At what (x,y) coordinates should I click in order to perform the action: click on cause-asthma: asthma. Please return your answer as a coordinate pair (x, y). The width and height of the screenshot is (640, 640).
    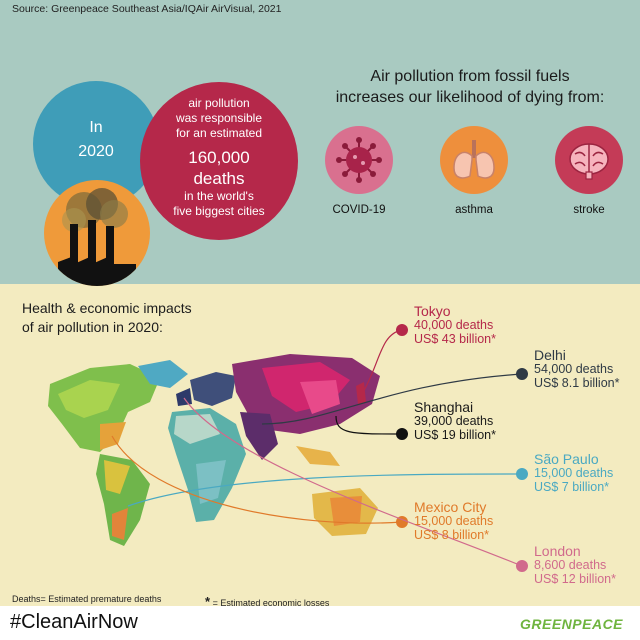
    Looking at the image, I should click on (474, 171).